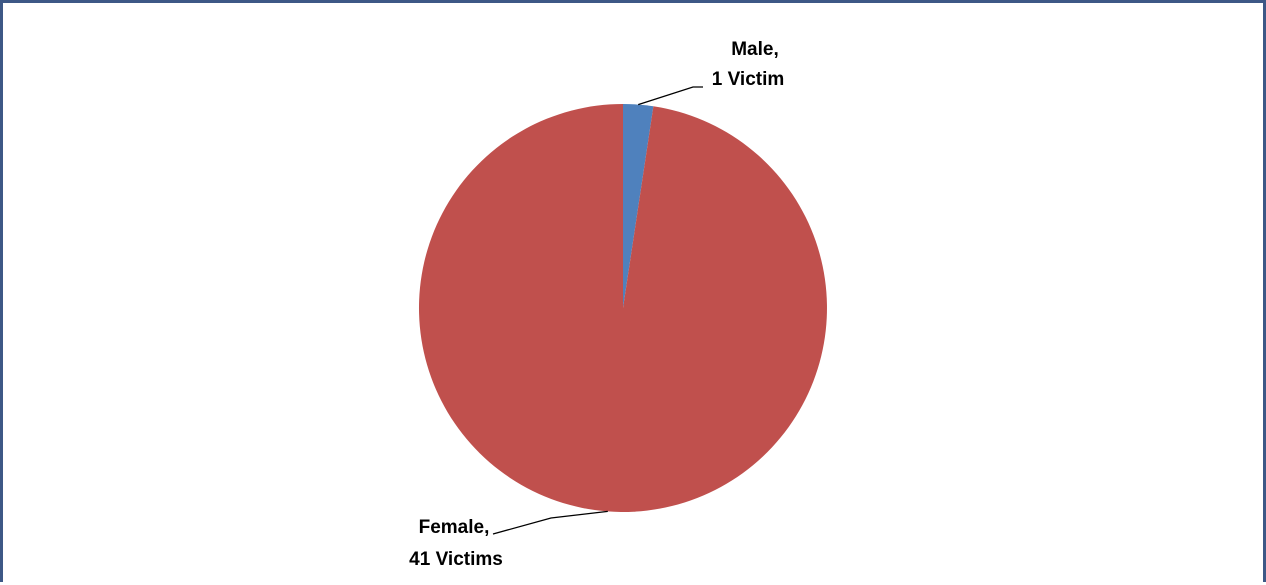 Image resolution: width=1266 pixels, height=585 pixels. Describe the element at coordinates (748, 79) in the screenshot. I see `label-male-value: 1 Victim` at that location.